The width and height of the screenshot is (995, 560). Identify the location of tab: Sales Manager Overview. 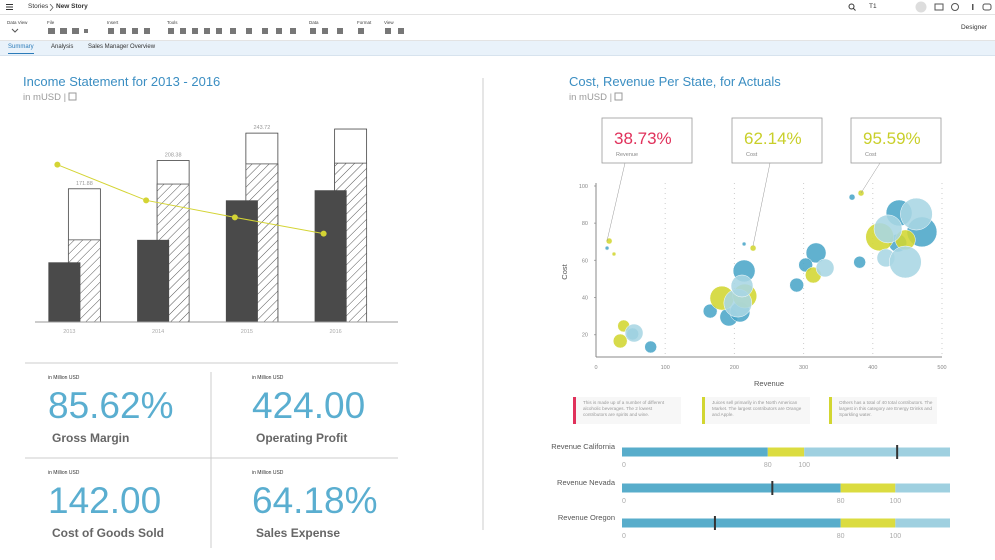
(122, 47).